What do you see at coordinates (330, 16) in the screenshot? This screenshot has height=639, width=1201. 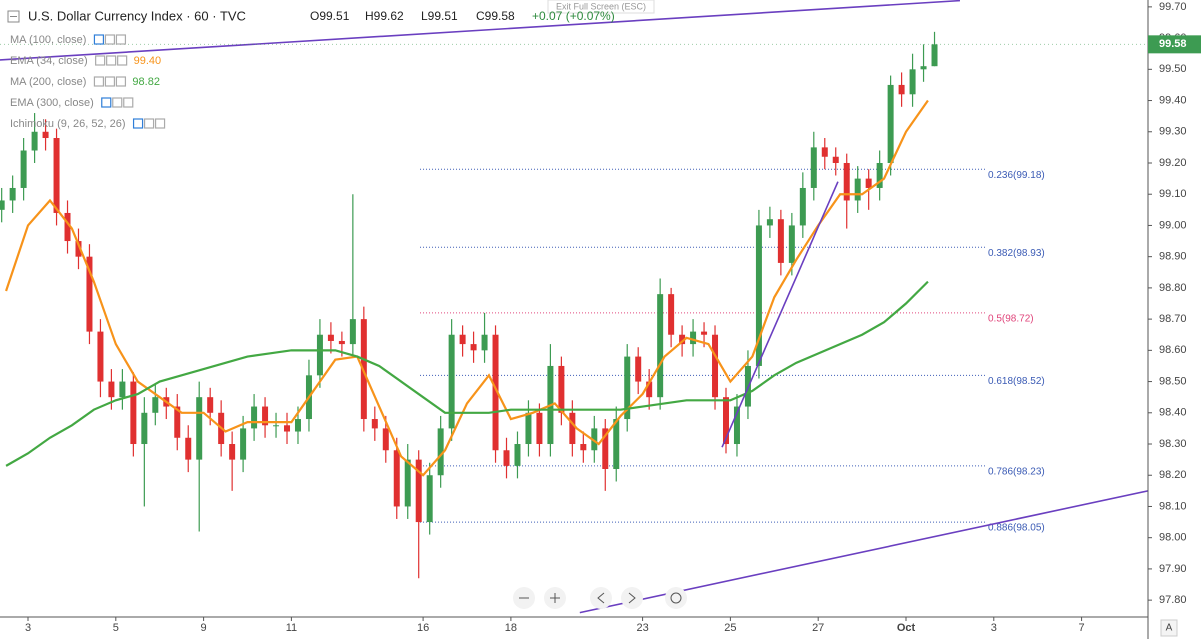 I see `stat-open: O99.51` at bounding box center [330, 16].